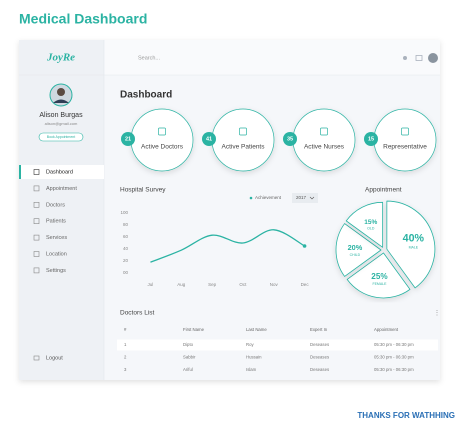 The height and width of the screenshot is (440, 474). Describe the element at coordinates (188, 369) in the screenshot. I see `table-cell: Ariful` at that location.